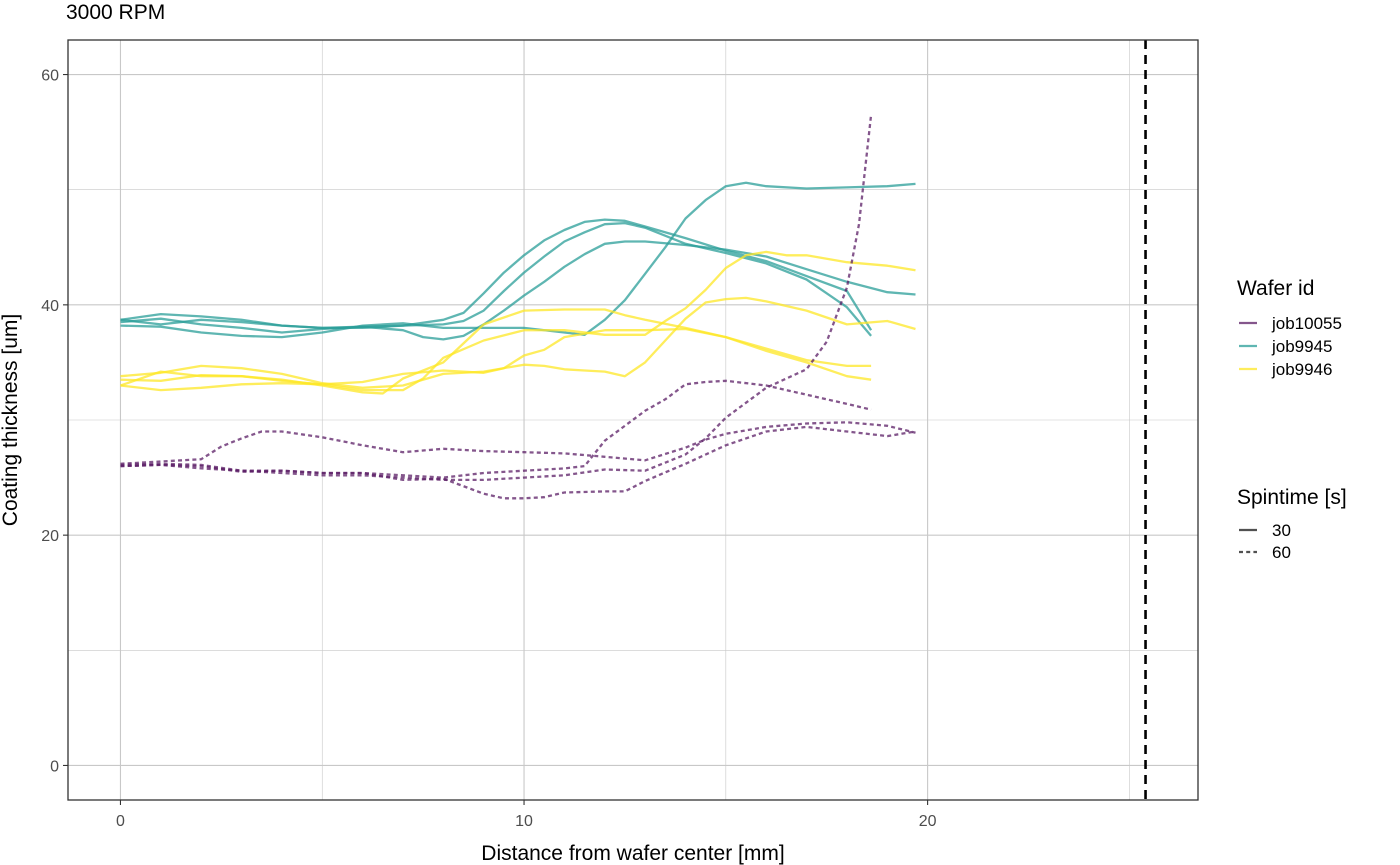 This screenshot has width=1400, height=865. I want to click on legend-label-job10055: job10055, so click(1306, 323).